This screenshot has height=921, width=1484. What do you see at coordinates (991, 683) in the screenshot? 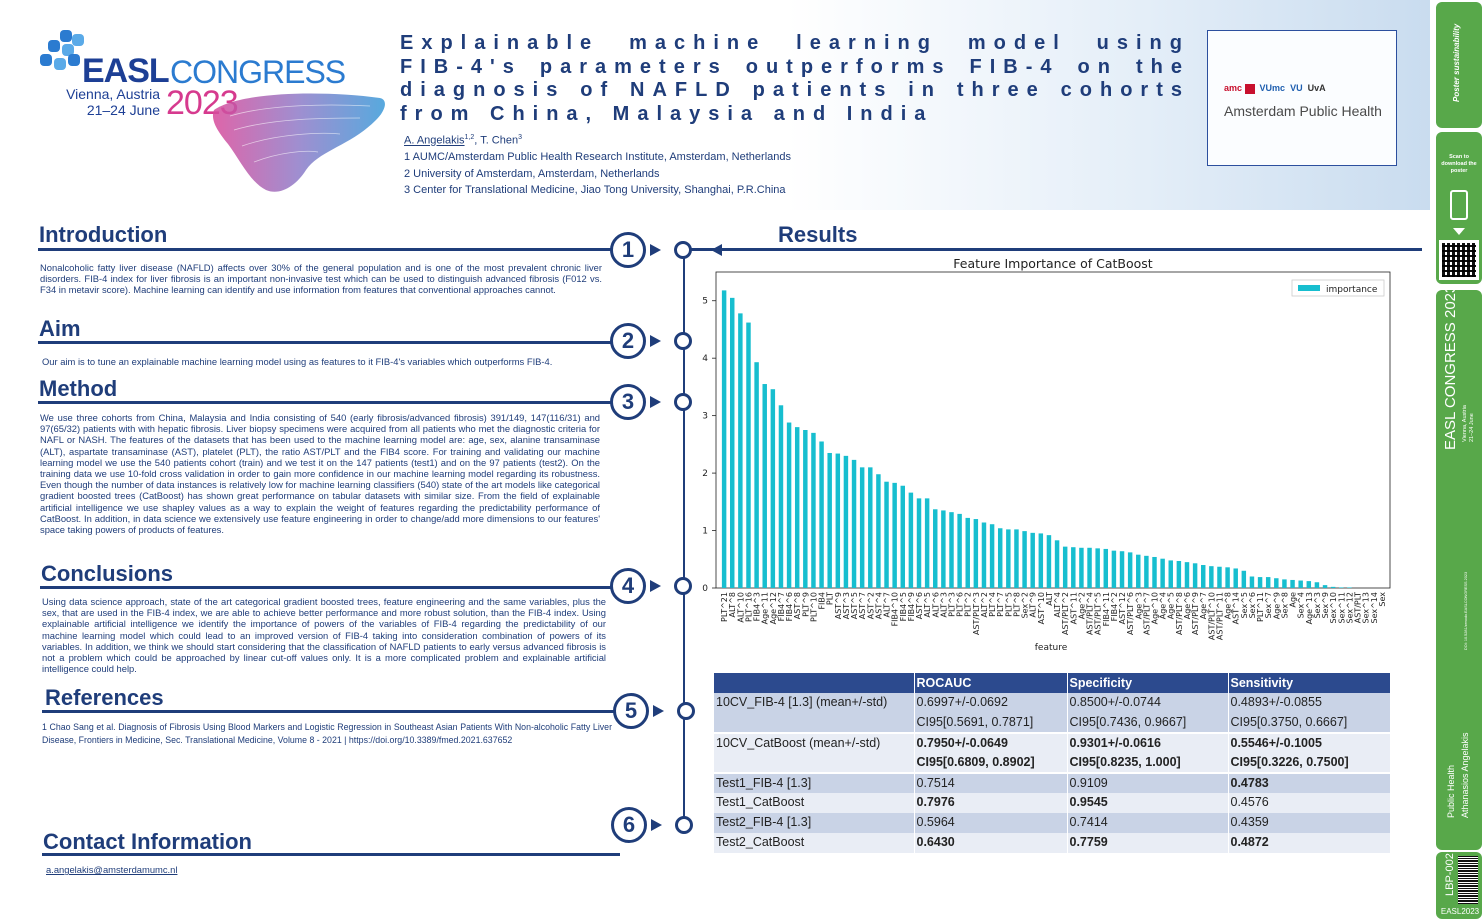
I see `table-header-rocauc: ROCAUC` at bounding box center [991, 683].